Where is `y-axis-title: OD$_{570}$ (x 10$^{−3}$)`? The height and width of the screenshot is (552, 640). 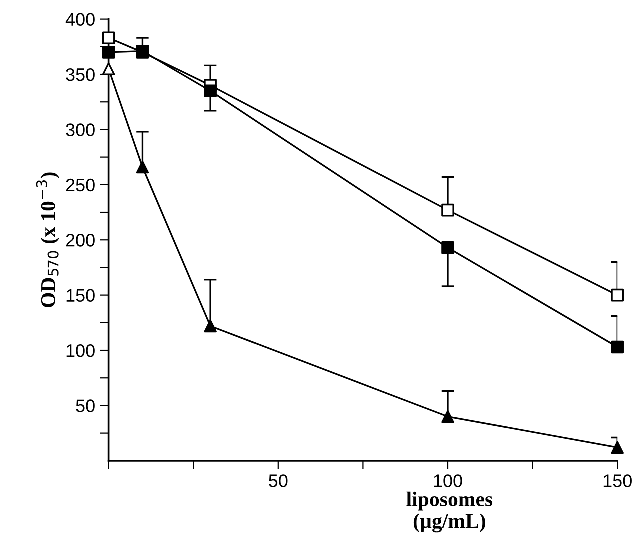 y-axis-title: OD$_{570}$ (x 10$^{−3}$) is located at coordinates (48, 240).